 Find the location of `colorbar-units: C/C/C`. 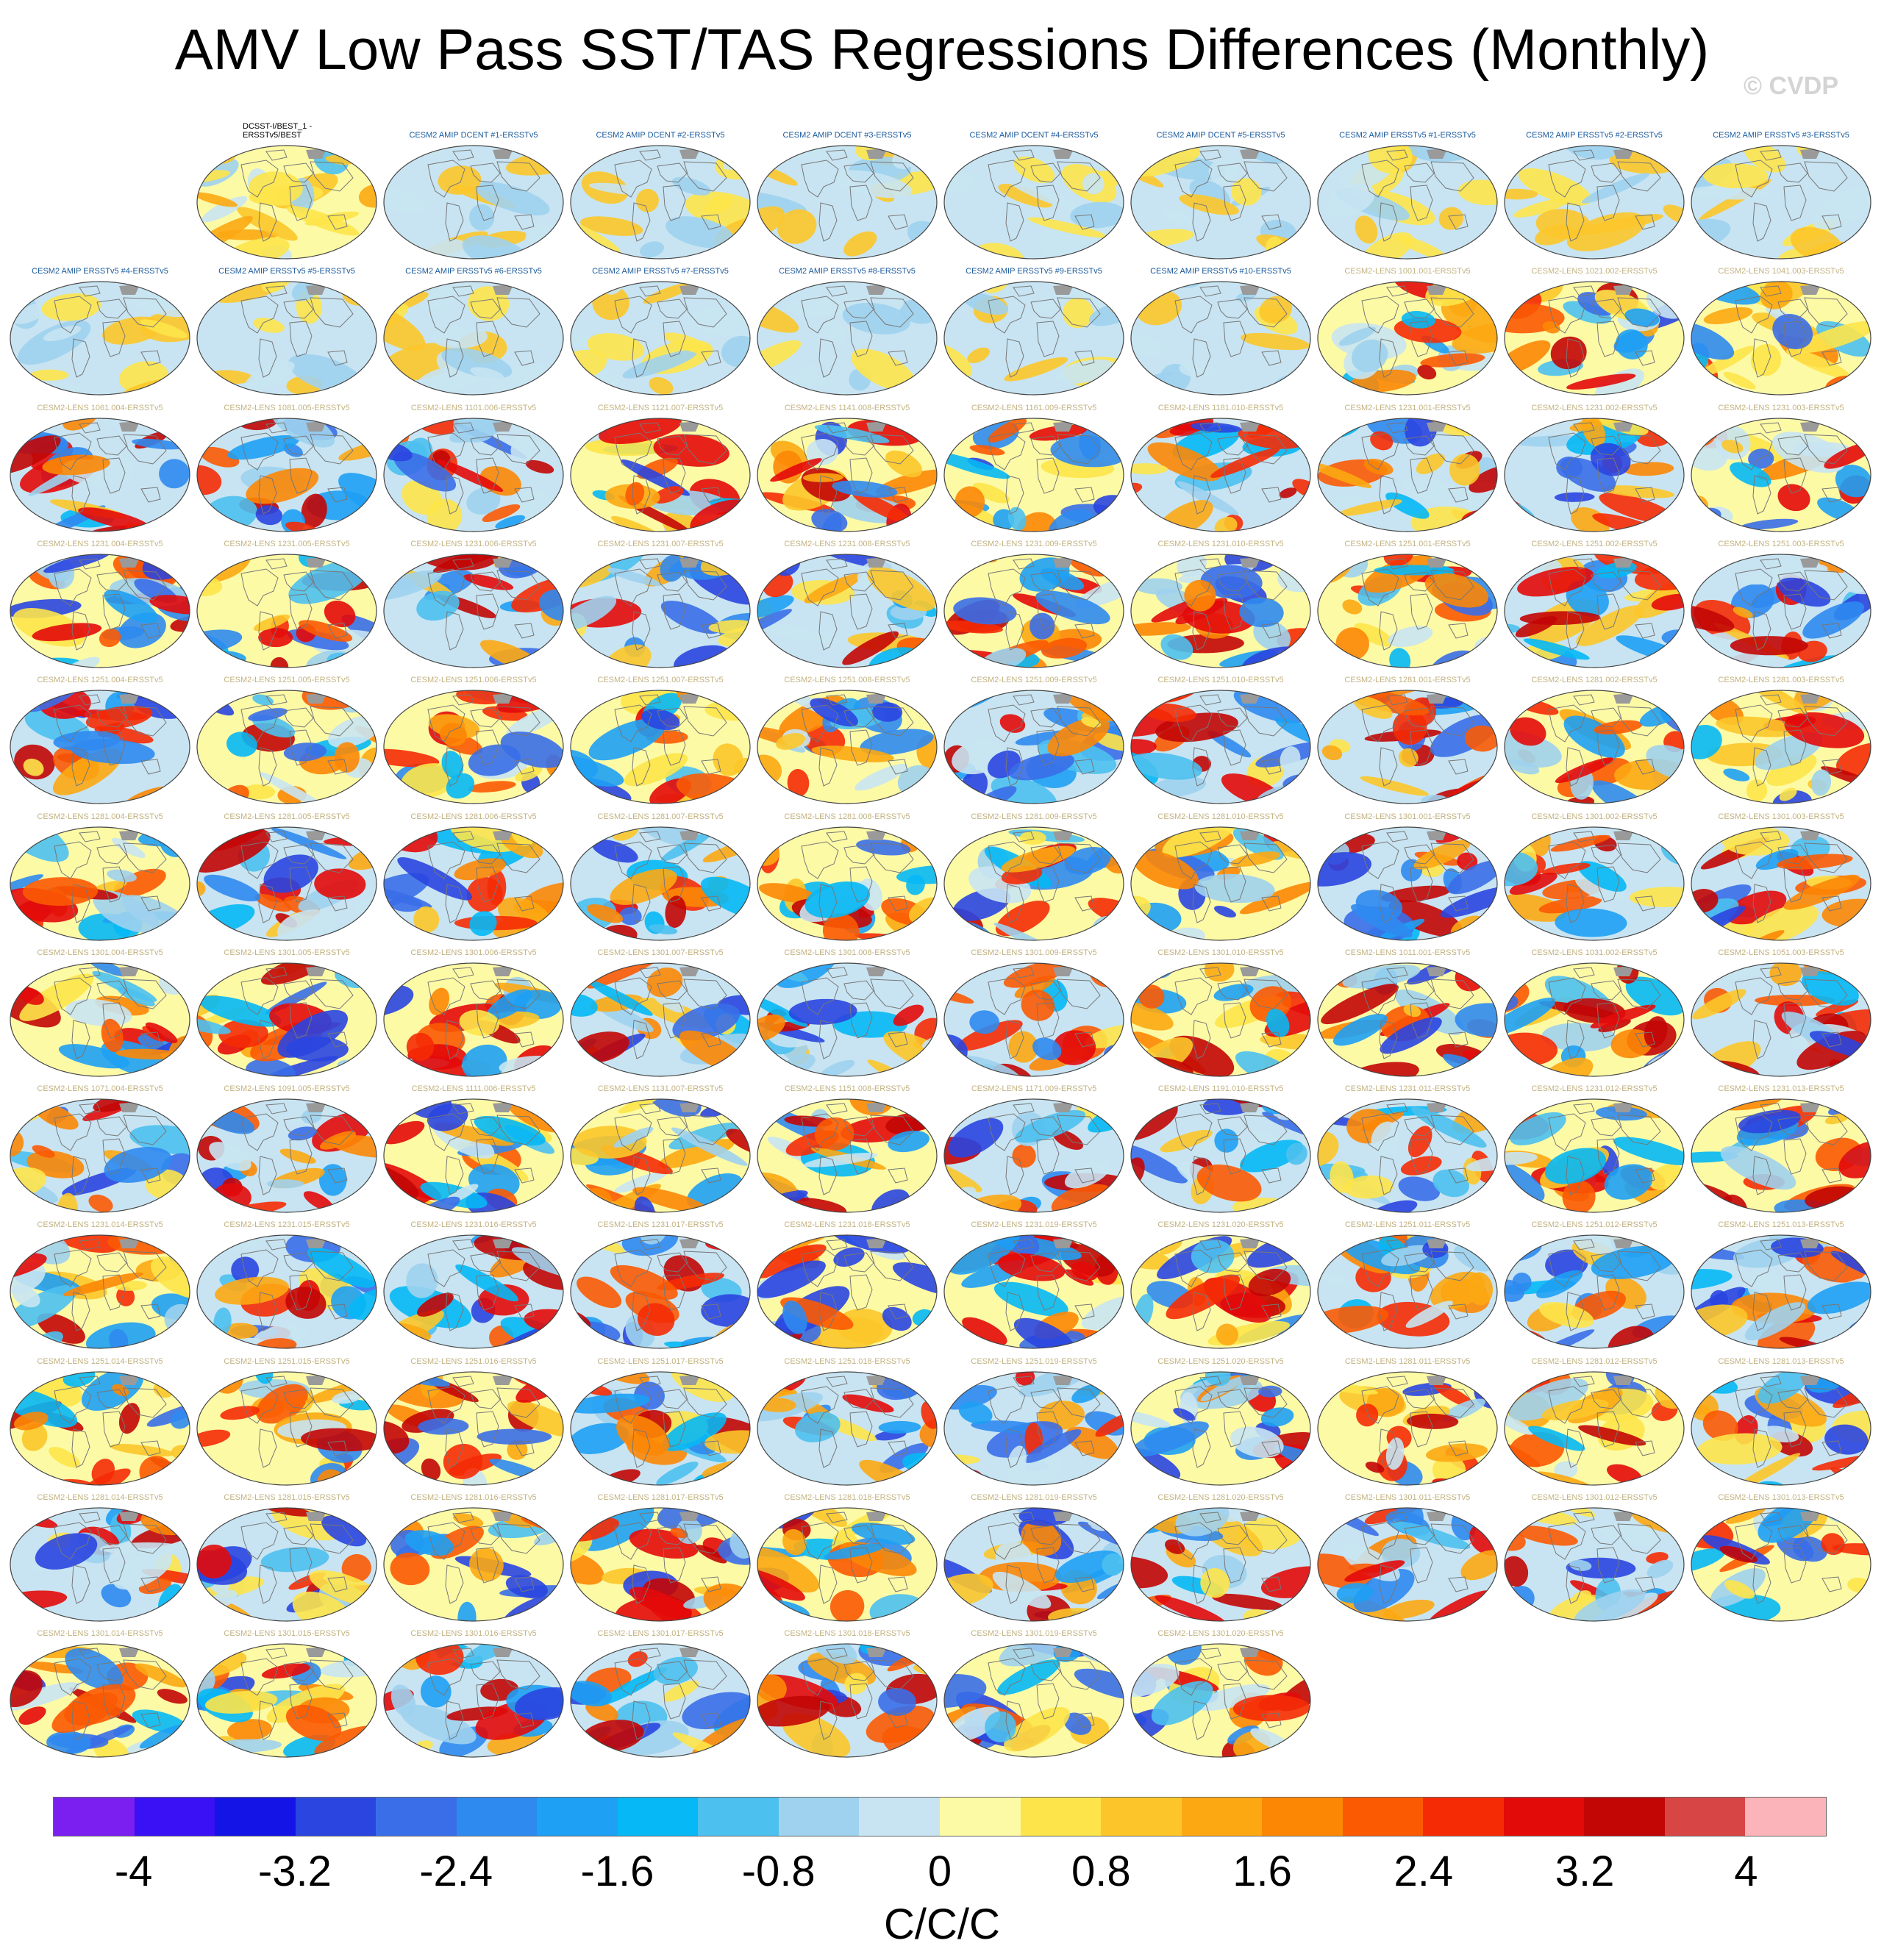

colorbar-units: C/C/C is located at coordinates (942, 1924).